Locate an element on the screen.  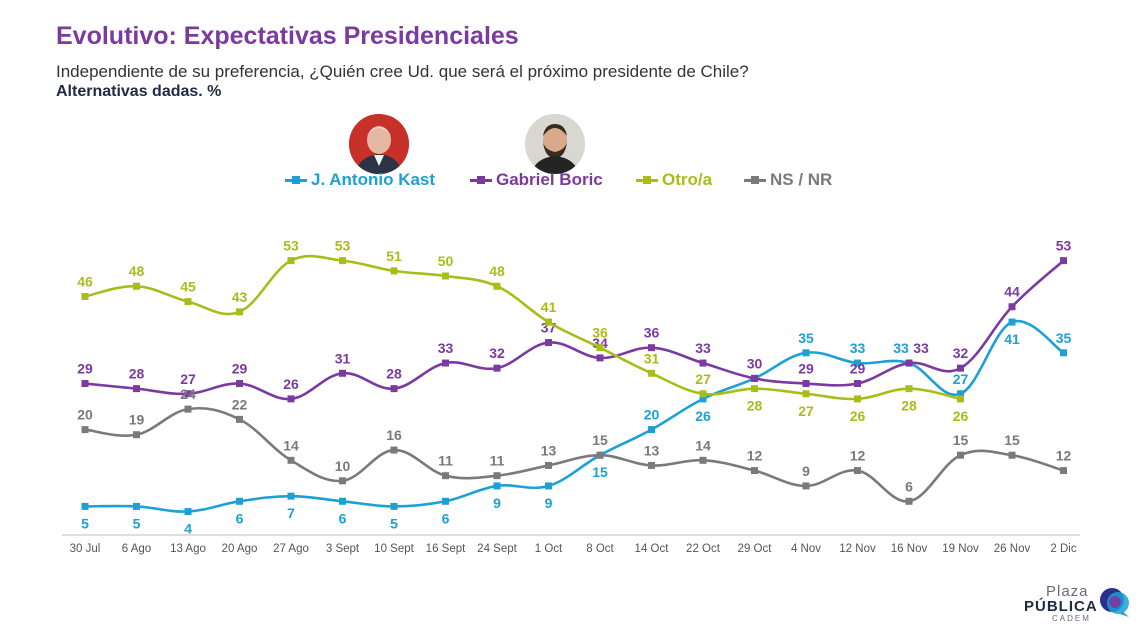
legend-swatch-boric is located at coordinates (481, 179).